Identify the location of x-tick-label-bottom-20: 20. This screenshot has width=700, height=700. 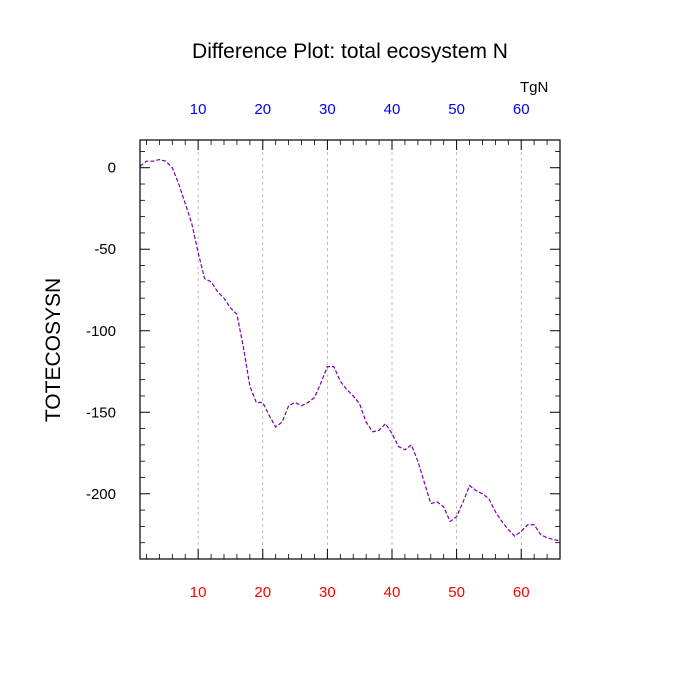
(262, 592).